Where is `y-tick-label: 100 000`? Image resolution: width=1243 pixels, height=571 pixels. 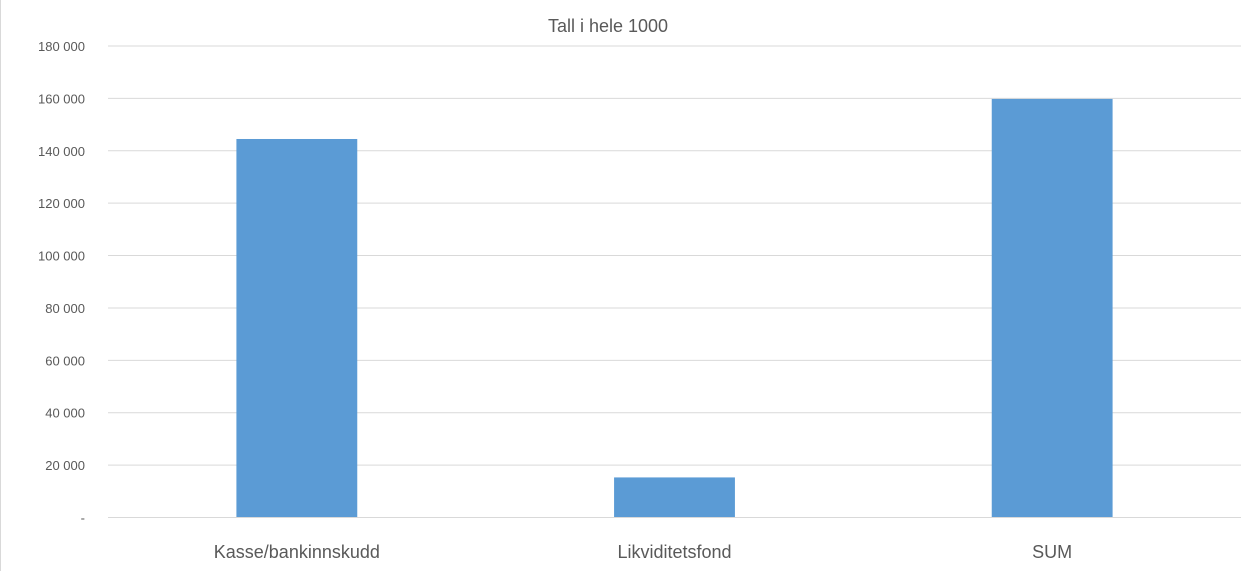 y-tick-label: 100 000 is located at coordinates (61, 256).